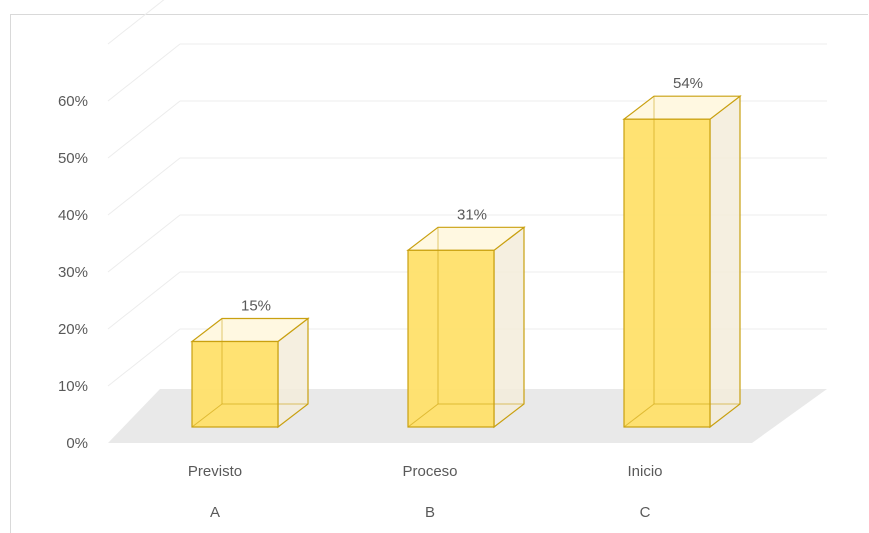 The height and width of the screenshot is (533, 869). I want to click on y-tick-label: 10%, so click(73, 386).